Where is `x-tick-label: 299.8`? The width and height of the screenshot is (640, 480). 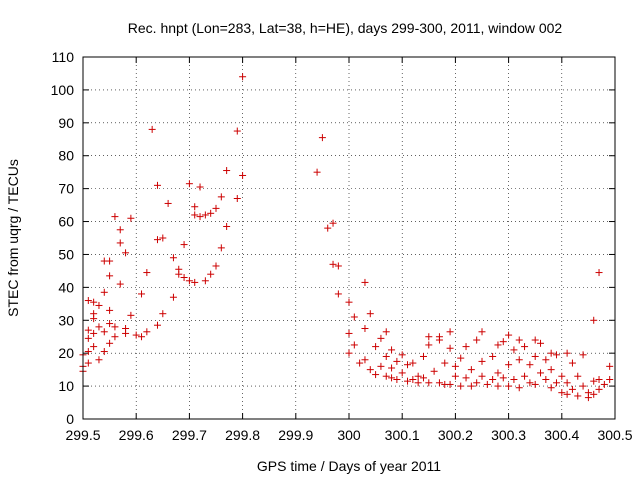
x-tick-label: 299.8 is located at coordinates (242, 435).